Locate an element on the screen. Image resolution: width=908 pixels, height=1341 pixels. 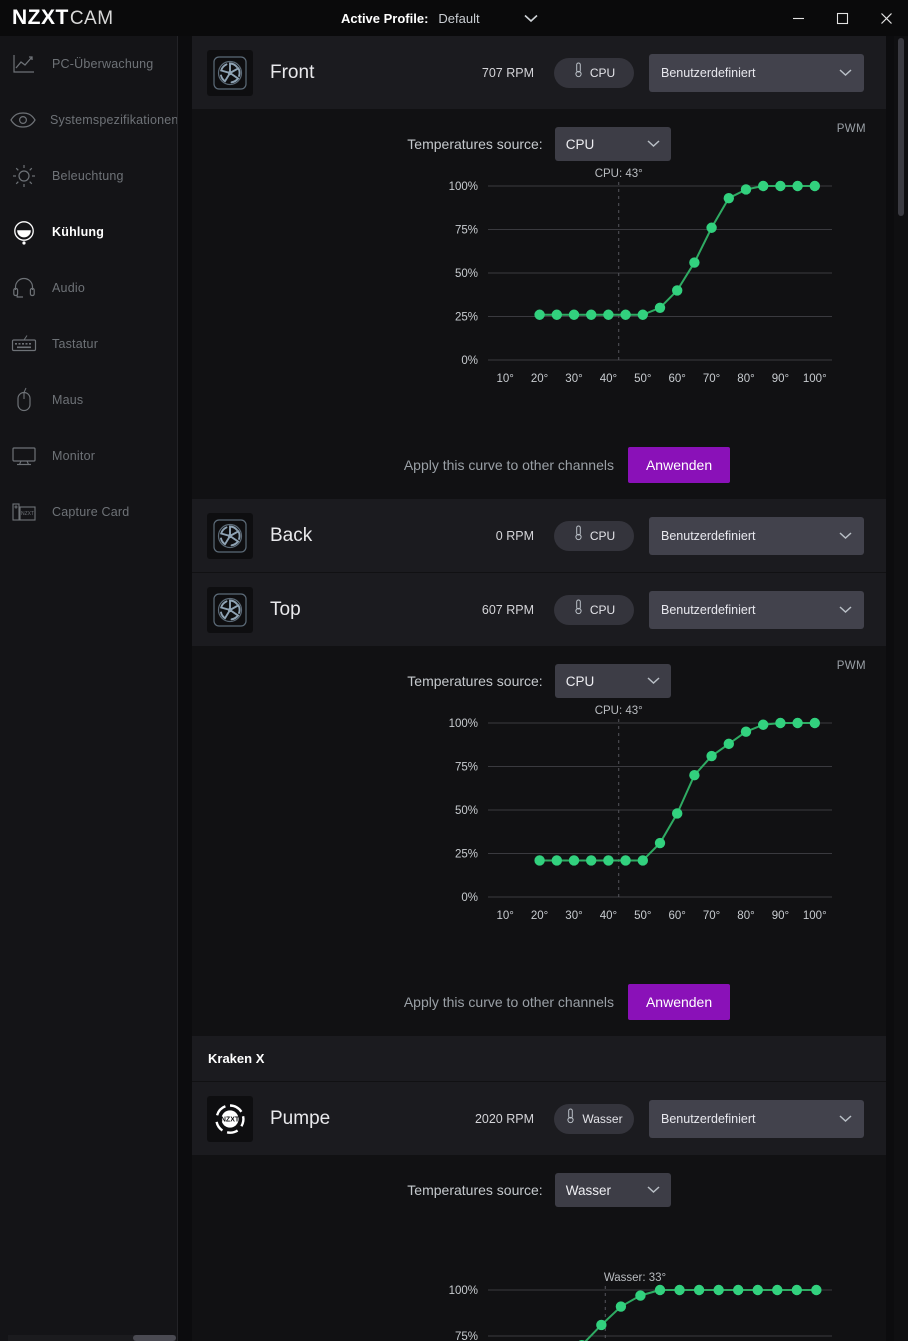
apply-curve-text: Apply this curve to other channels is located at coordinates (508, 465).